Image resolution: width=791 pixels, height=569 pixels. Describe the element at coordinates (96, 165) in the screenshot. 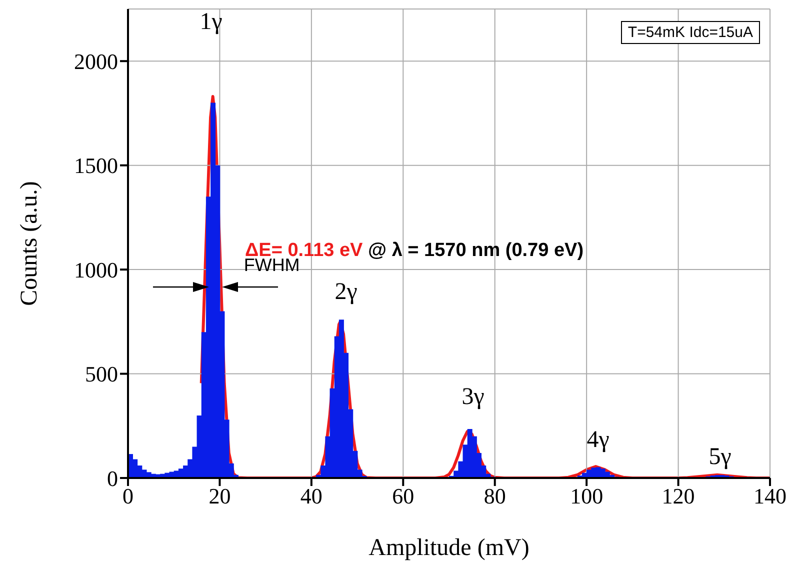

I see `y-tick-label: 1500` at that location.